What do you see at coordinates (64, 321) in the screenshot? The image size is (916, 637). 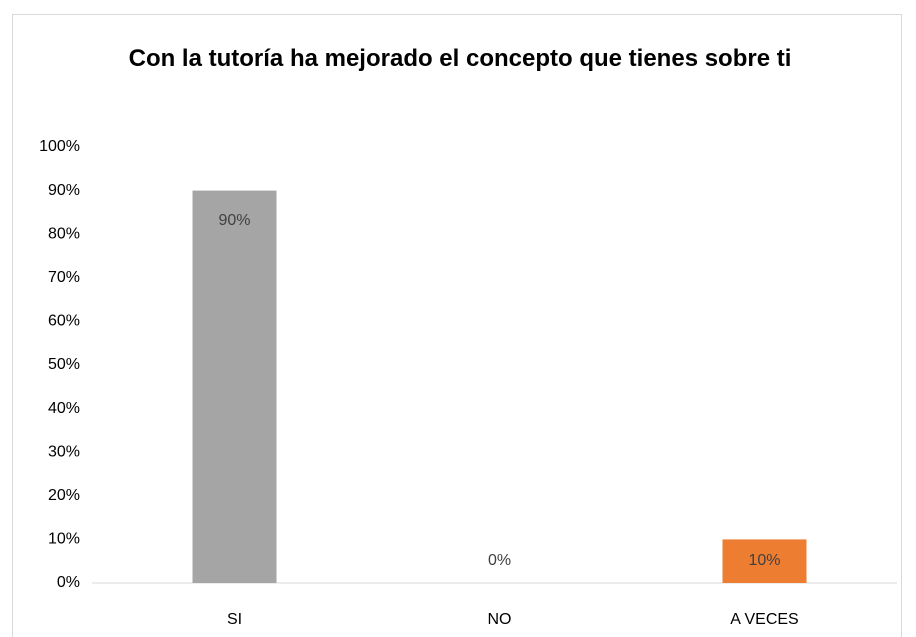 I see `y-tick-label: 60%` at bounding box center [64, 321].